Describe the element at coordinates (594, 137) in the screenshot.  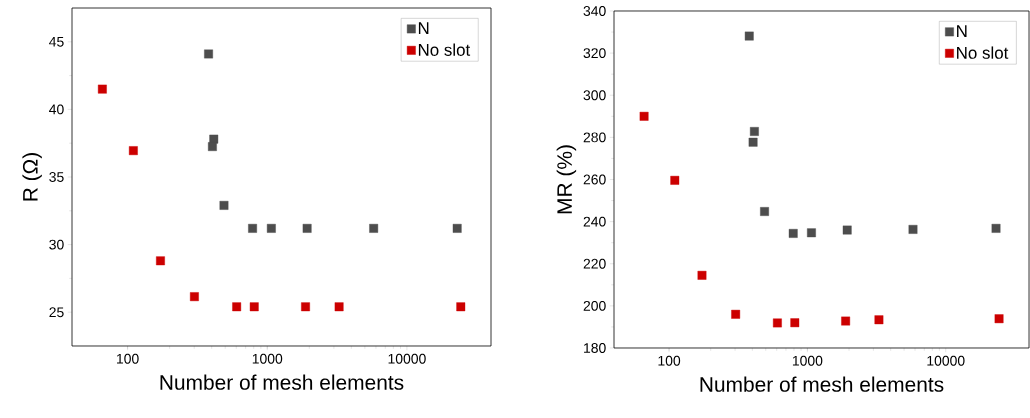
I see `y-tick-label: 280` at that location.